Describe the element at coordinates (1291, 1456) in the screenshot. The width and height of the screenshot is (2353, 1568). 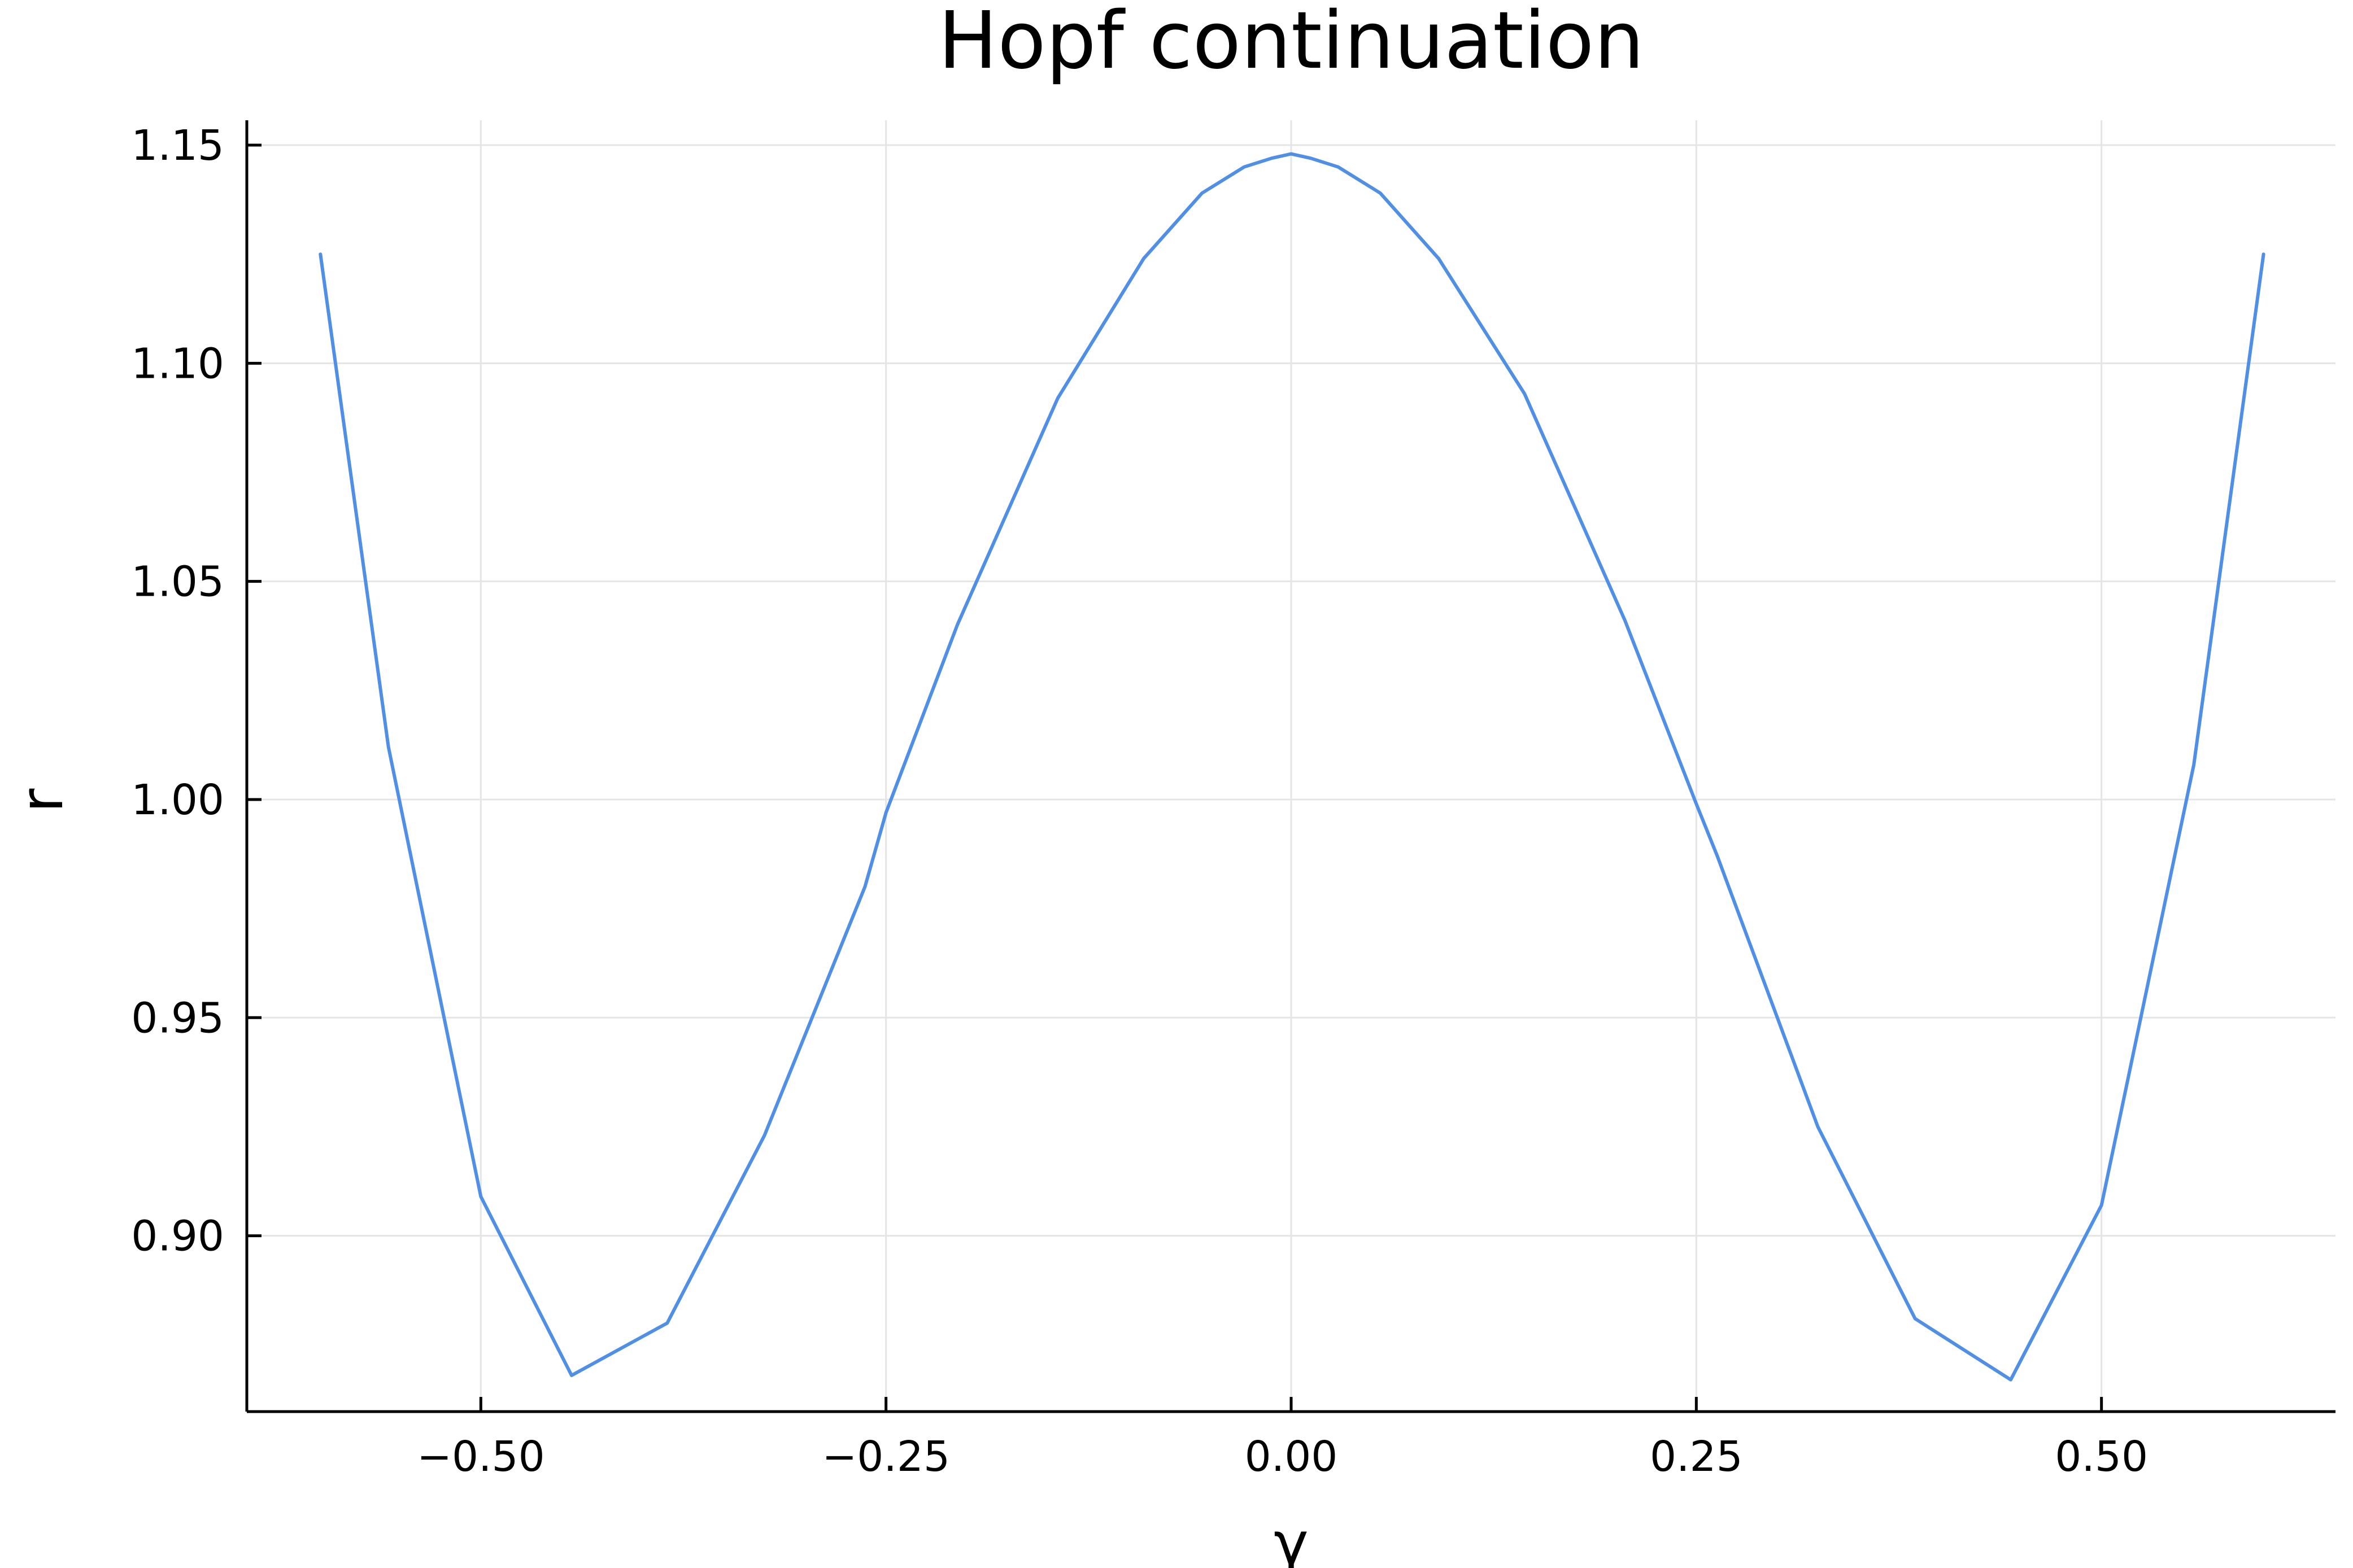
I see `x-tick-label: 0.00` at that location.